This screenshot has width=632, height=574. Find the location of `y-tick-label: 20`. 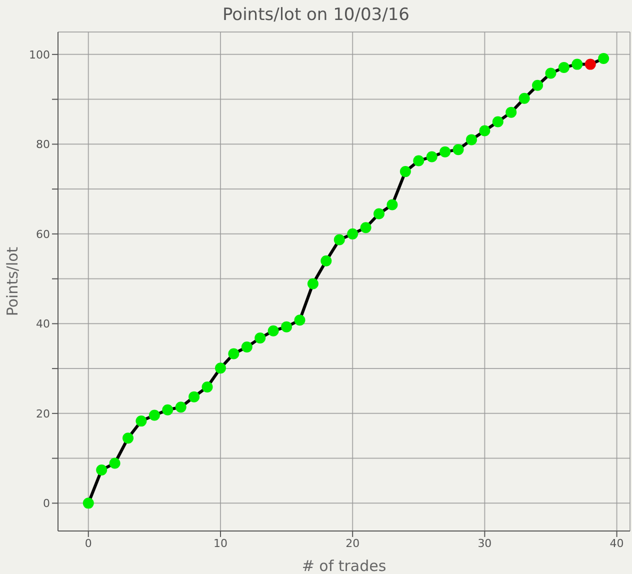

y-tick-label: 20 is located at coordinates (43, 413).